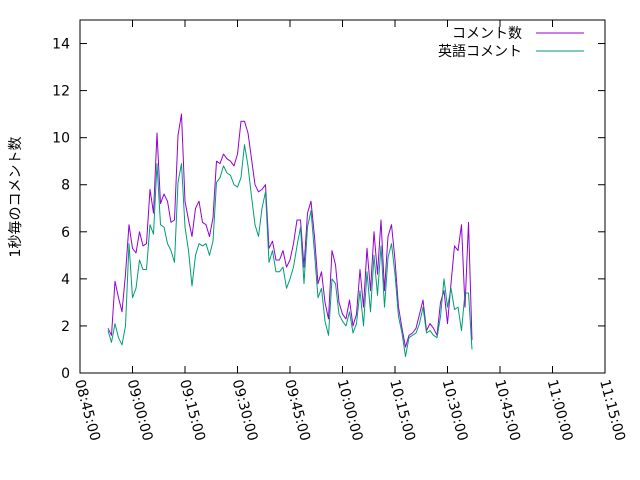 This screenshot has width=640, height=480. I want to click on legend-label-2: 英語コメント, so click(480, 51).